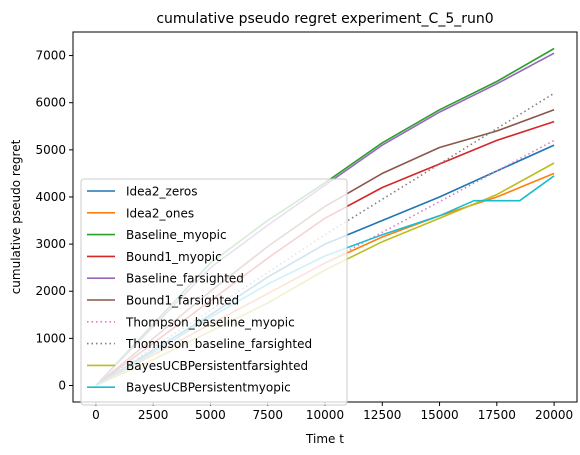  I want to click on y-tick-label: 0, so click(62, 386).